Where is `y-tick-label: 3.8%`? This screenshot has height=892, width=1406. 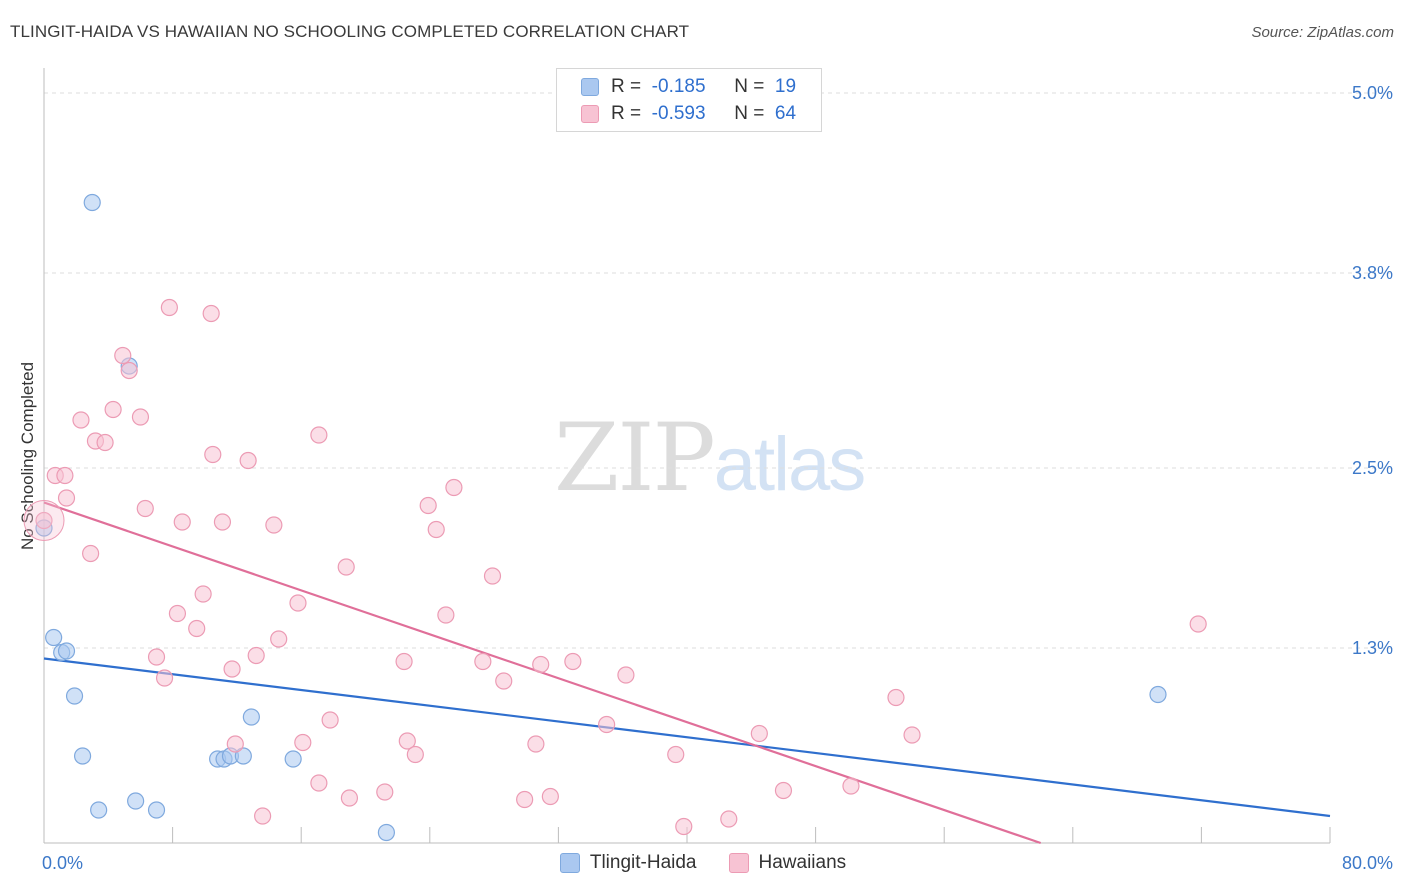 y-tick-label: 3.8% is located at coordinates (1372, 273).